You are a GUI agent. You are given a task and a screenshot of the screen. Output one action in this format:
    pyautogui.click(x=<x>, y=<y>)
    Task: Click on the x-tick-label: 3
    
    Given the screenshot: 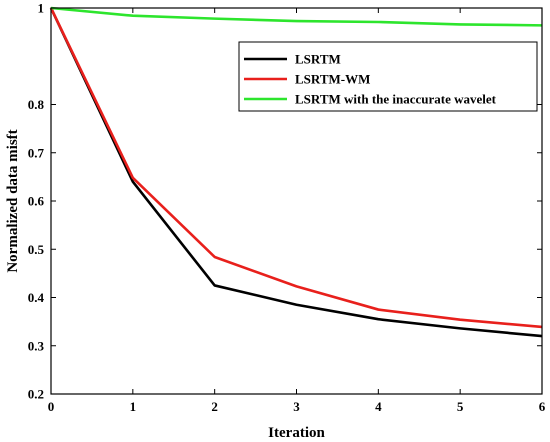 What is the action you would take?
    pyautogui.click(x=296, y=406)
    